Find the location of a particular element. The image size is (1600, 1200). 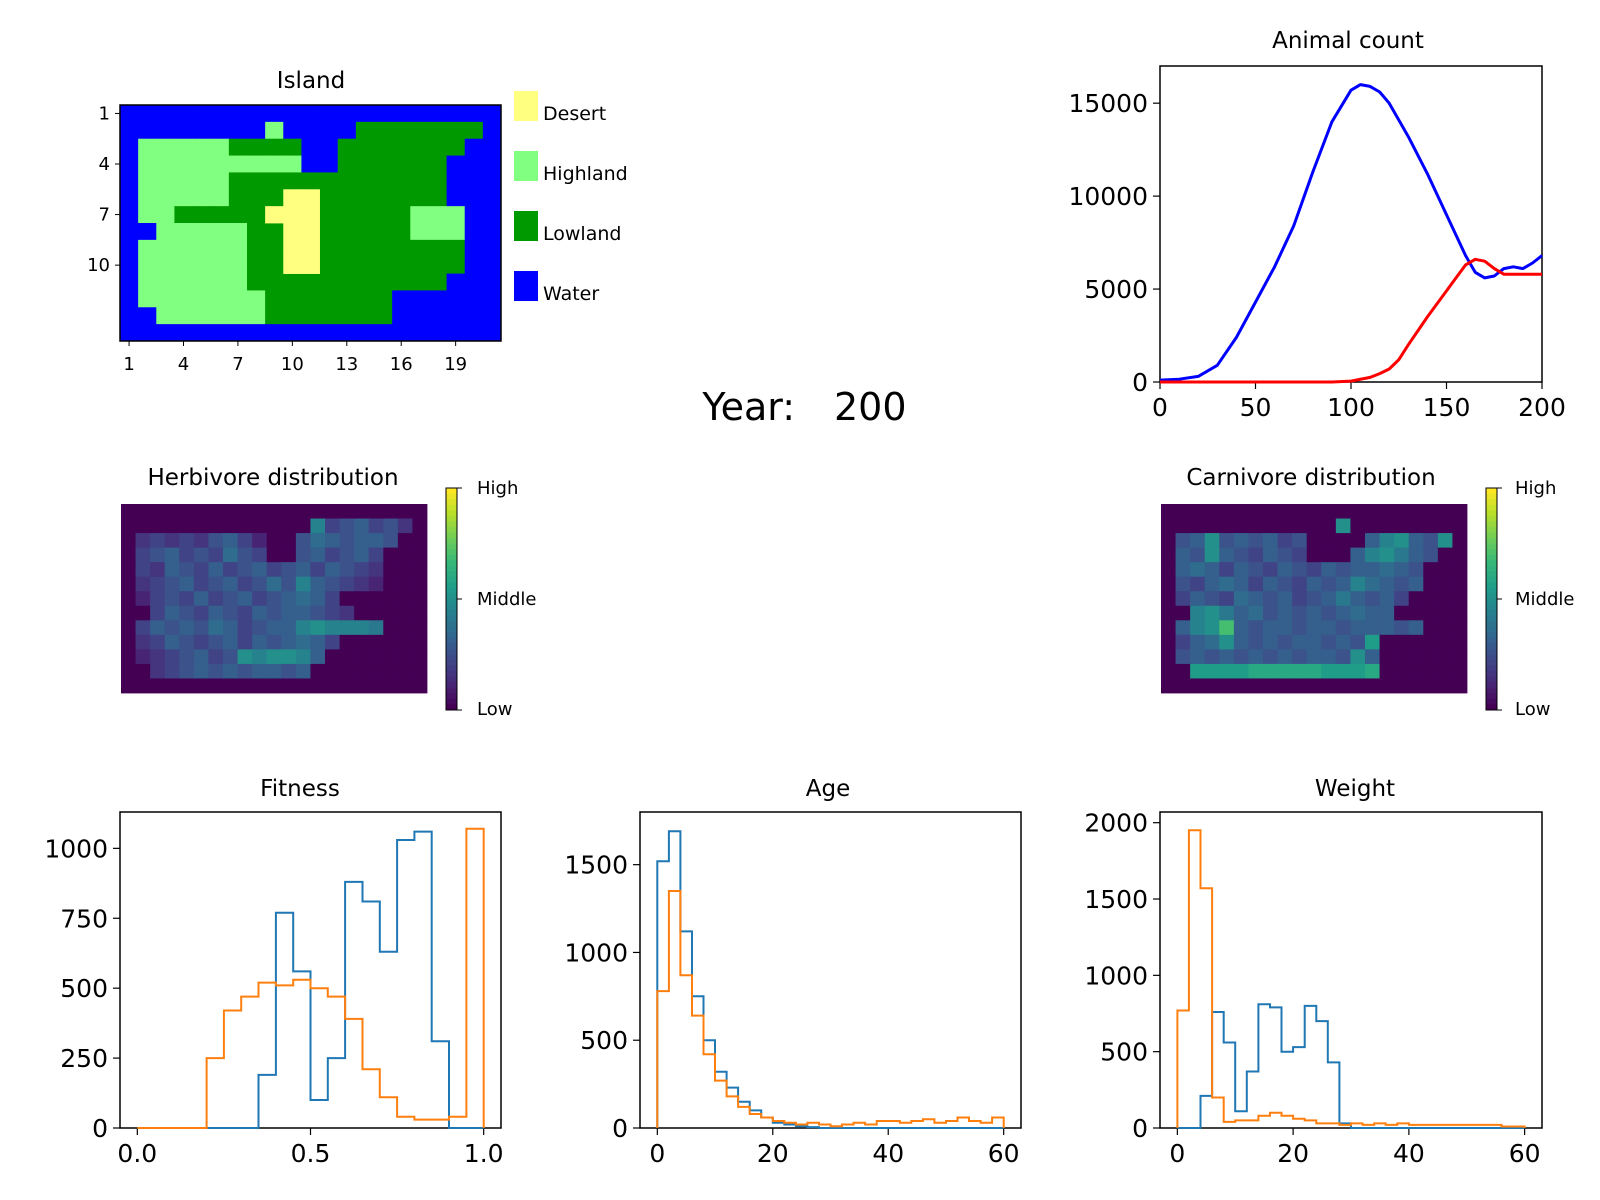

age-histogram: 0 20 40 60 0 500 1000 1500 is located at coordinates (793, 989).